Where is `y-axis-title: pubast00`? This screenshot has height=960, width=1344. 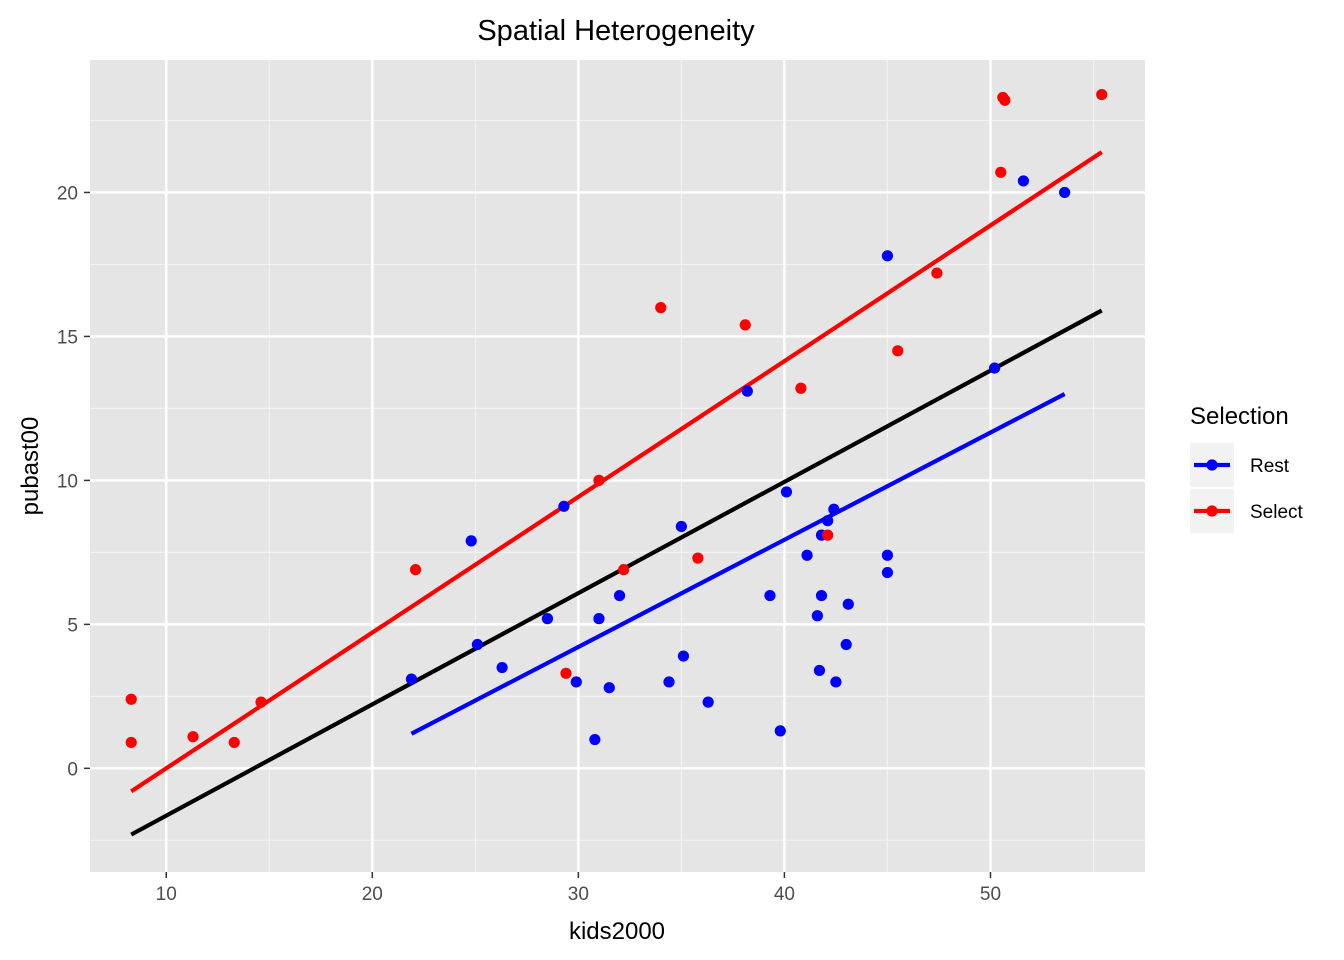
y-axis-title: pubast00 is located at coordinates (30, 466).